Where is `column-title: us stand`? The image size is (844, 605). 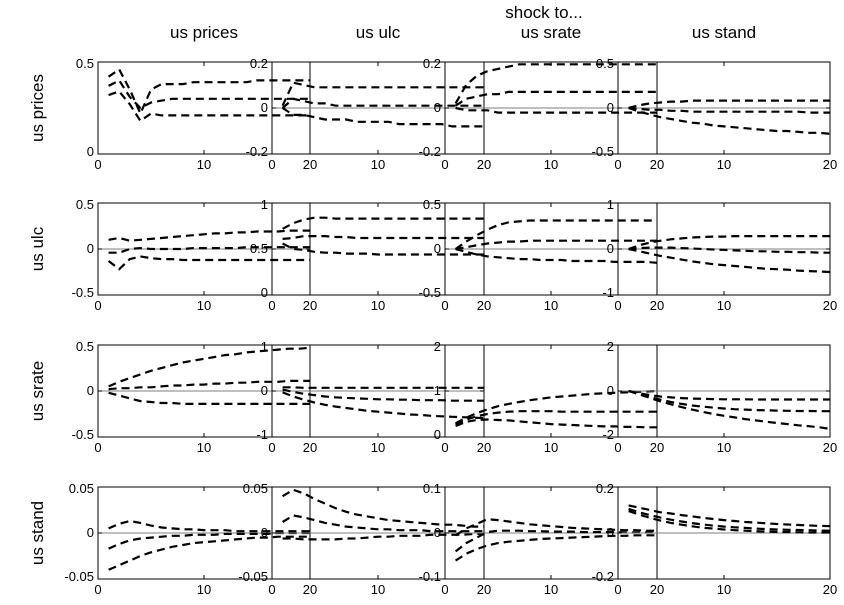
column-title: us stand is located at coordinates (724, 32).